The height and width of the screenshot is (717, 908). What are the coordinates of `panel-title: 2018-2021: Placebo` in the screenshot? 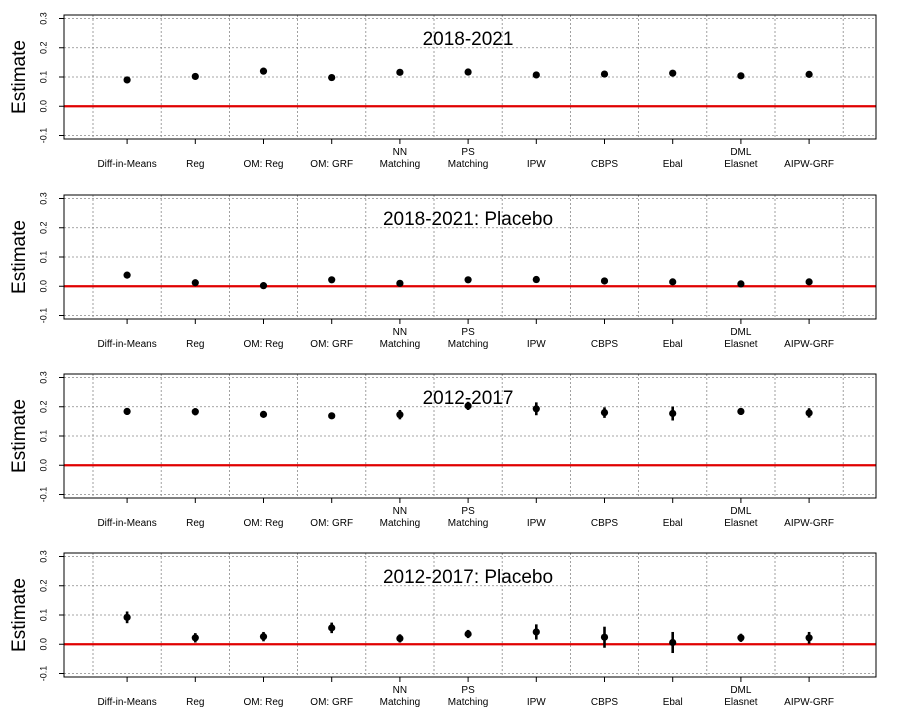 It's located at (468, 219).